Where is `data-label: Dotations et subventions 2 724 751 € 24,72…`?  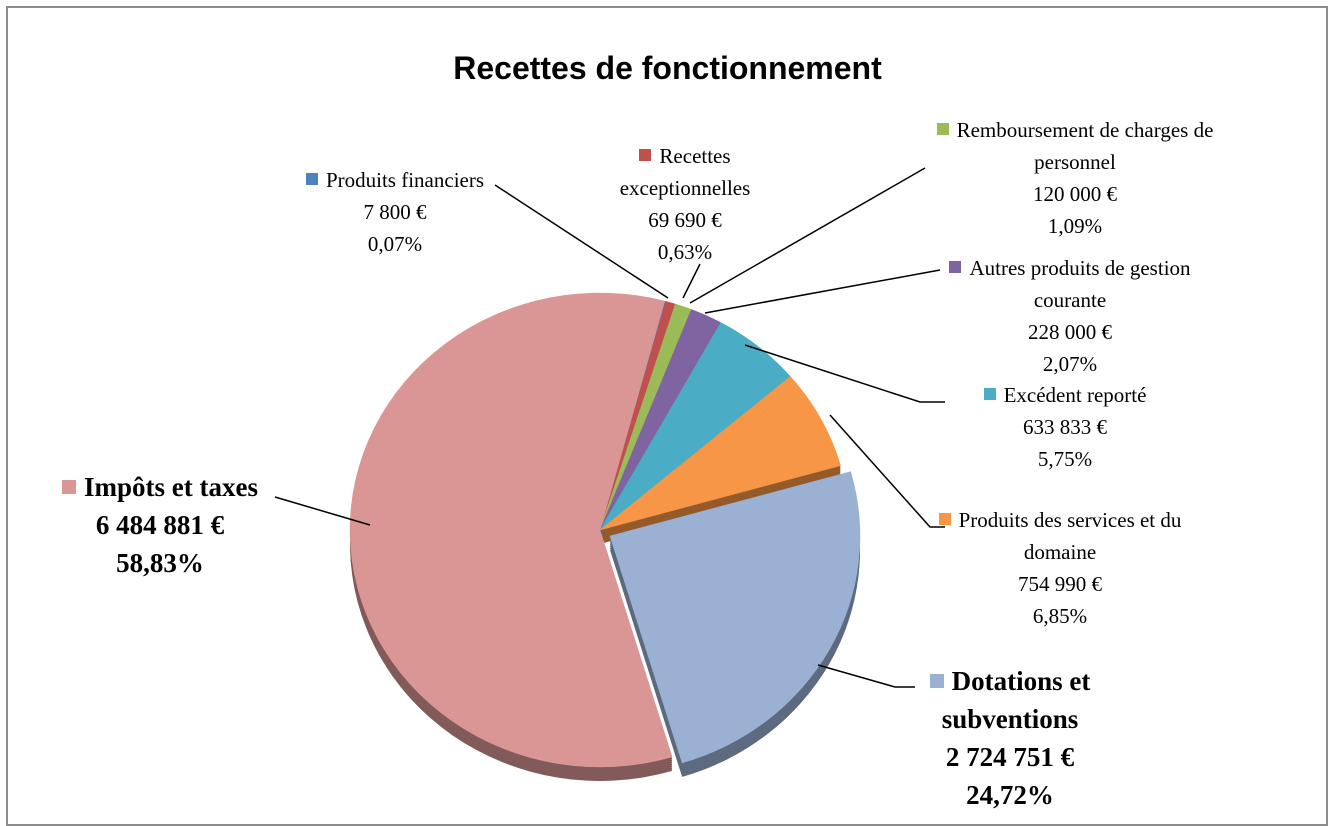 data-label: Dotations et subventions 2 724 751 € 24,72… is located at coordinates (1010, 738).